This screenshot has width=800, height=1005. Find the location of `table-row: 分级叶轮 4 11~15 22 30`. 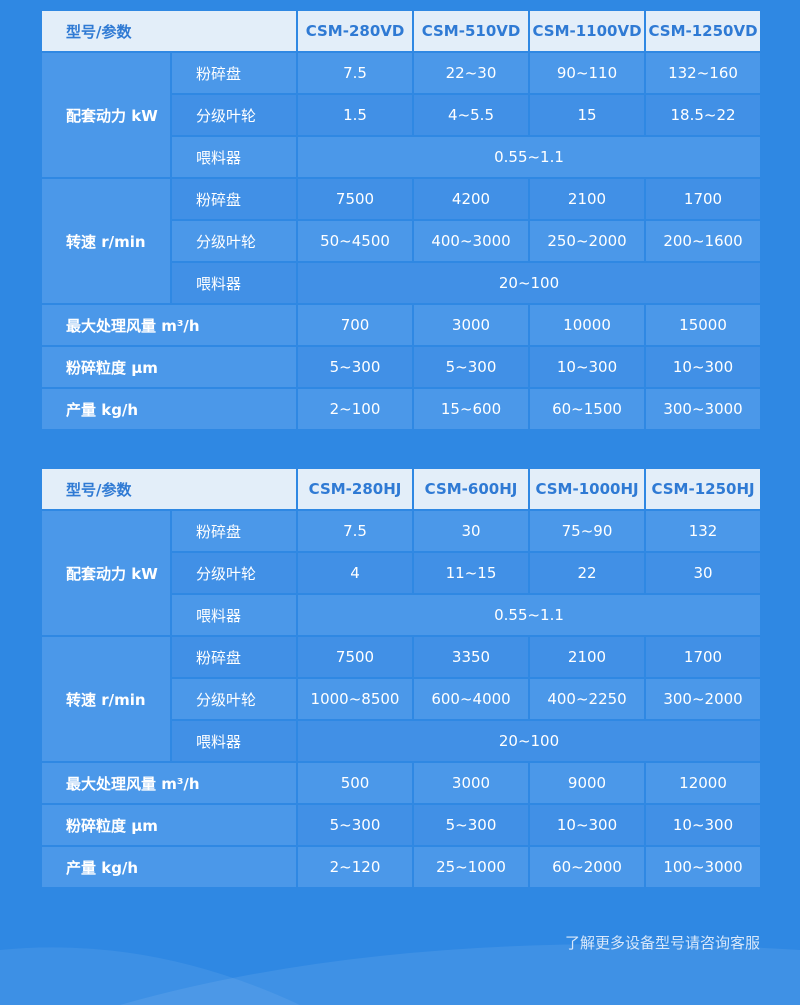

table-row: 分级叶轮 4 11~15 22 30 is located at coordinates (402, 573).